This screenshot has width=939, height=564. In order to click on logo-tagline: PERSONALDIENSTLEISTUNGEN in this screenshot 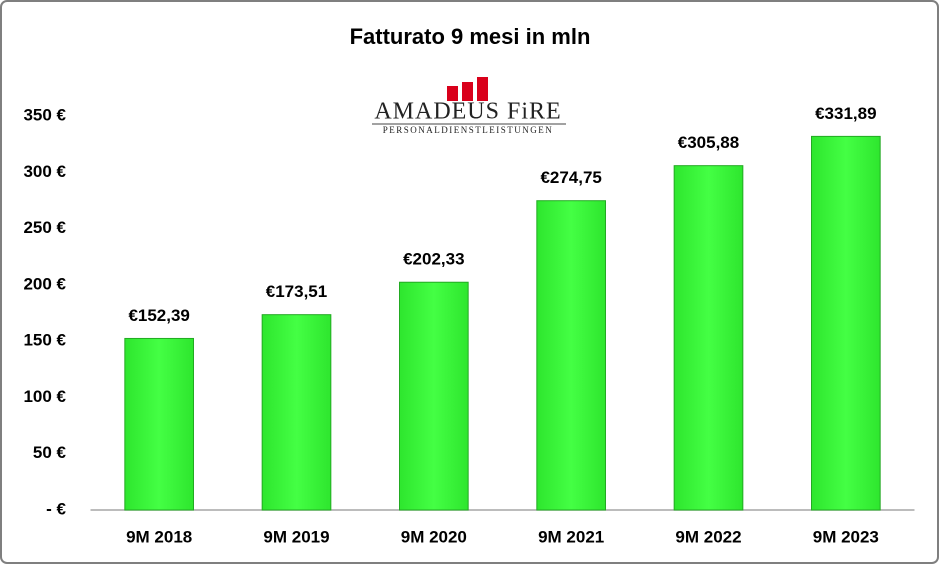, I will do `click(468, 130)`.